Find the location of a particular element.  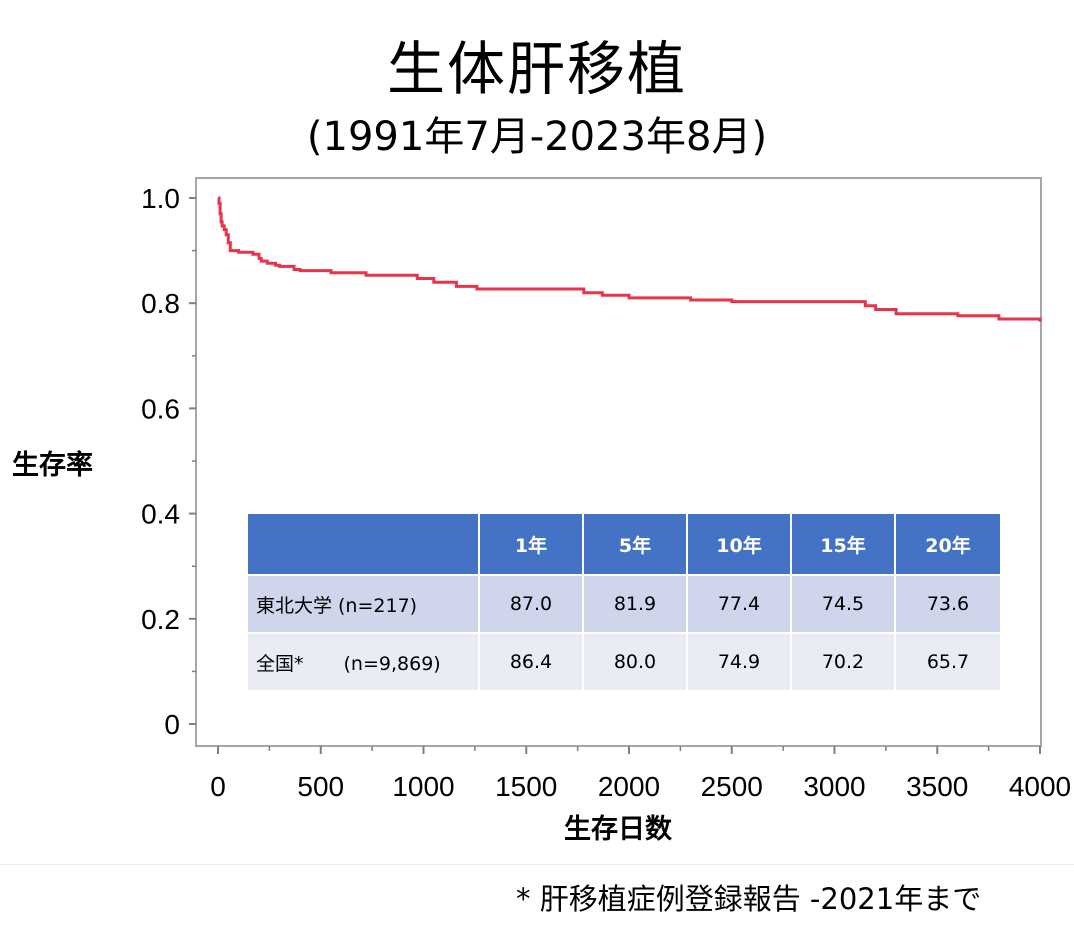

row-label-name: 東北大学 is located at coordinates (294, 605).